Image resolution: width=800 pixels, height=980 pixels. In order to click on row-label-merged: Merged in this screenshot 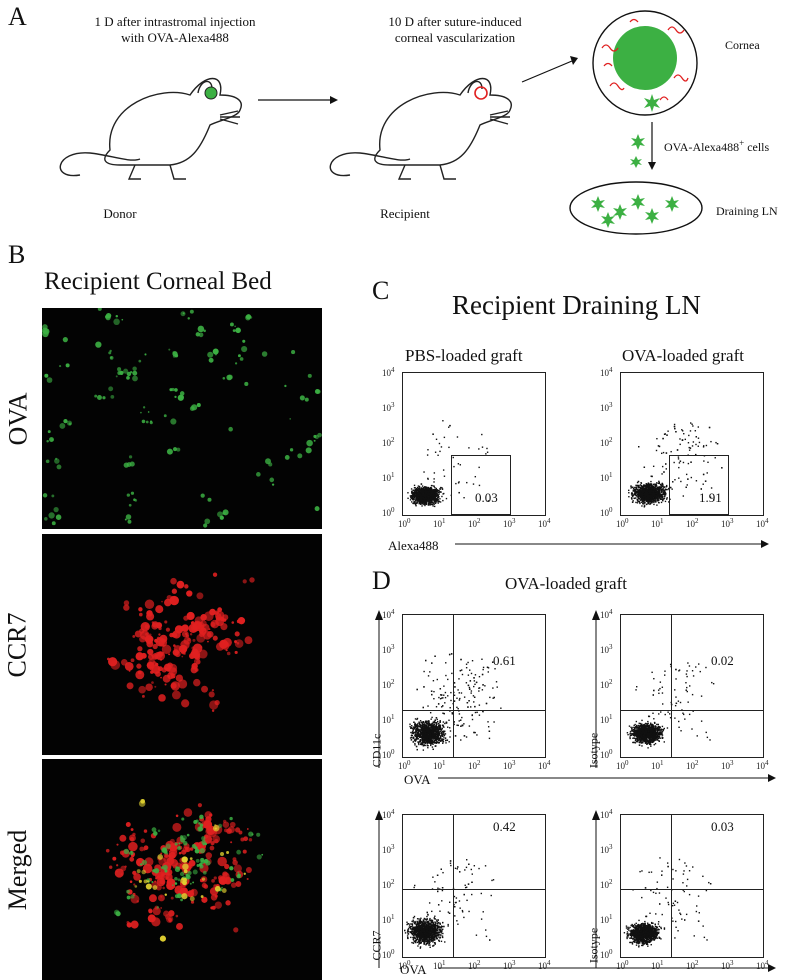, I will do `click(19, 869)`.